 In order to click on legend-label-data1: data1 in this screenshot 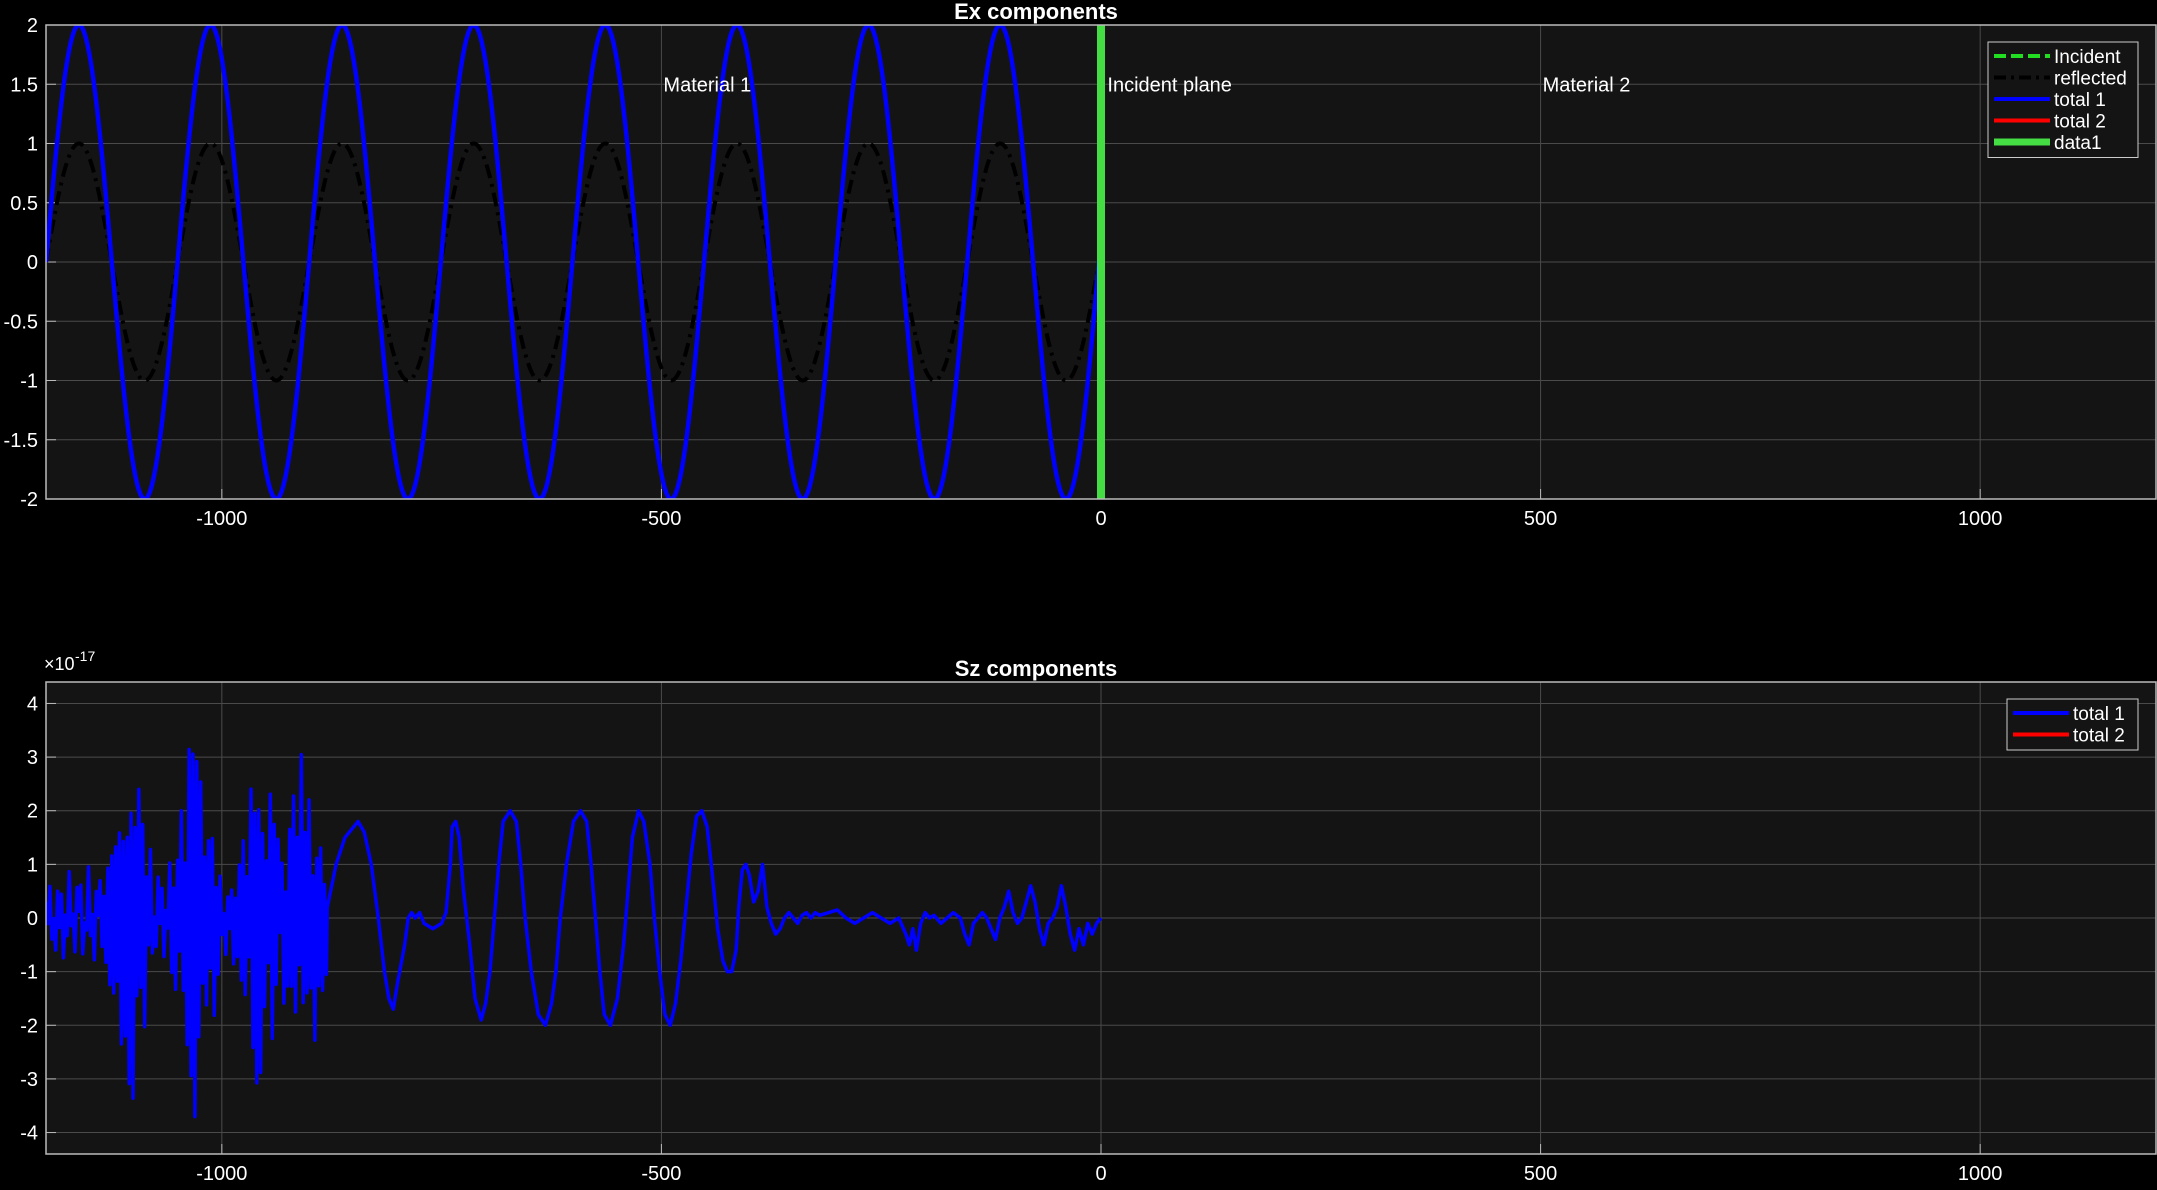, I will do `click(2078, 143)`.